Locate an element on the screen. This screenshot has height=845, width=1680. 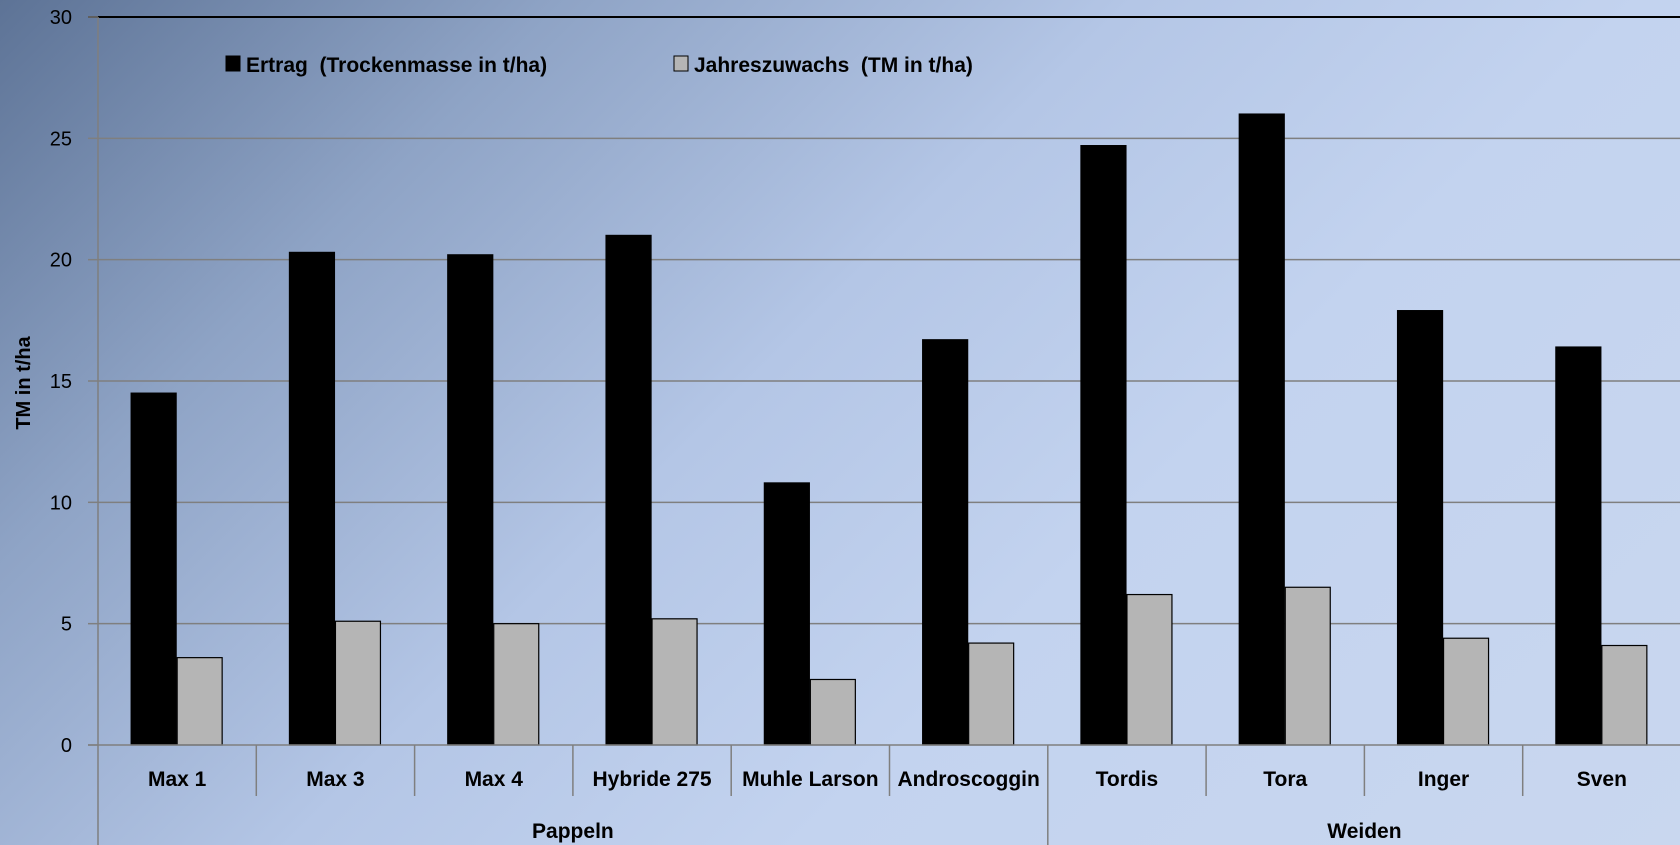
x-group-label: Pappeln is located at coordinates (573, 831).